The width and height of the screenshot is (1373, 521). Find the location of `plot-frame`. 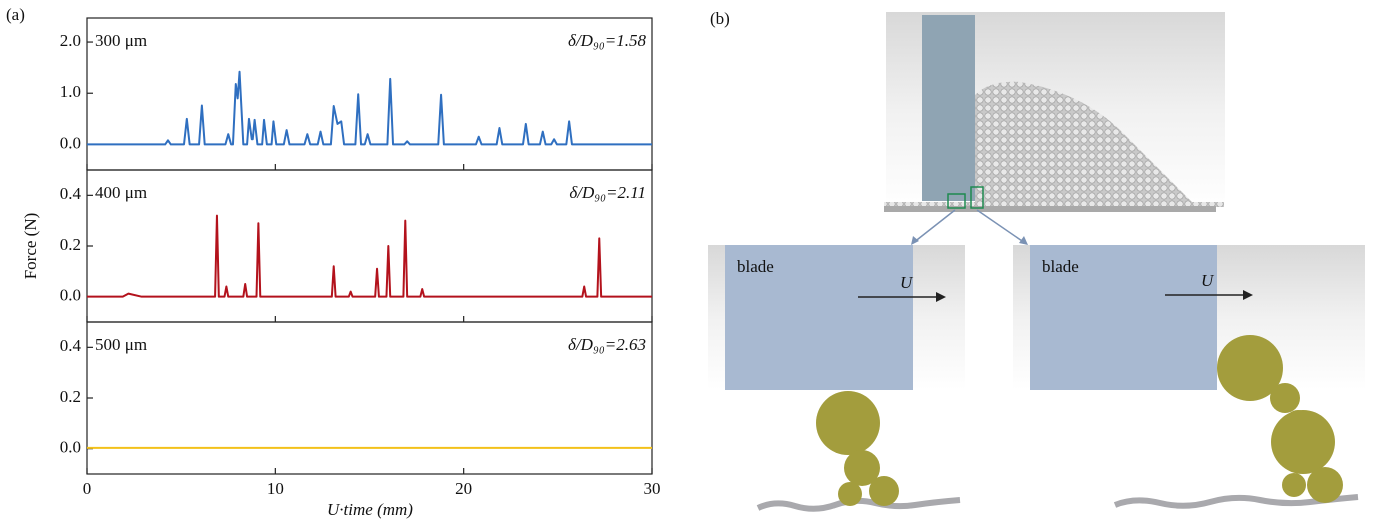

plot-frame is located at coordinates (369, 246).